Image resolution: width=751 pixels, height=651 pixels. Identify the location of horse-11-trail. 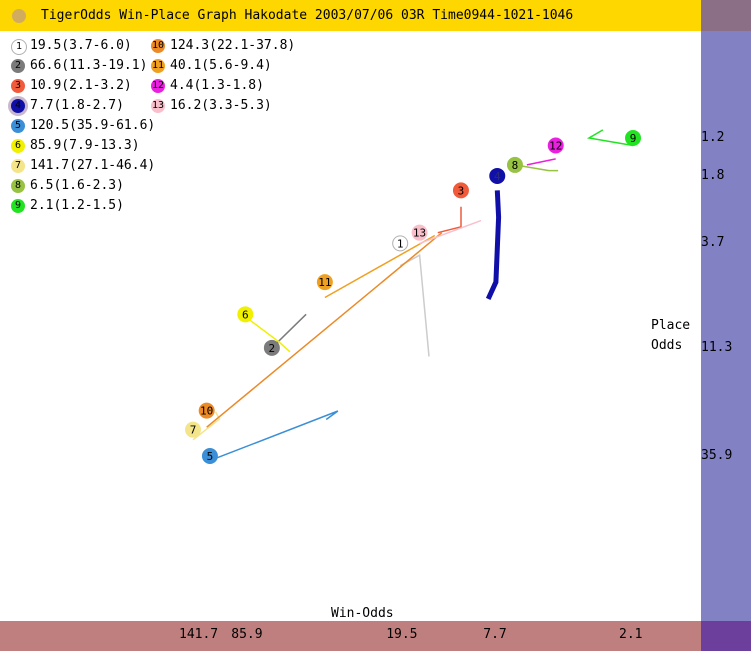
(380, 266).